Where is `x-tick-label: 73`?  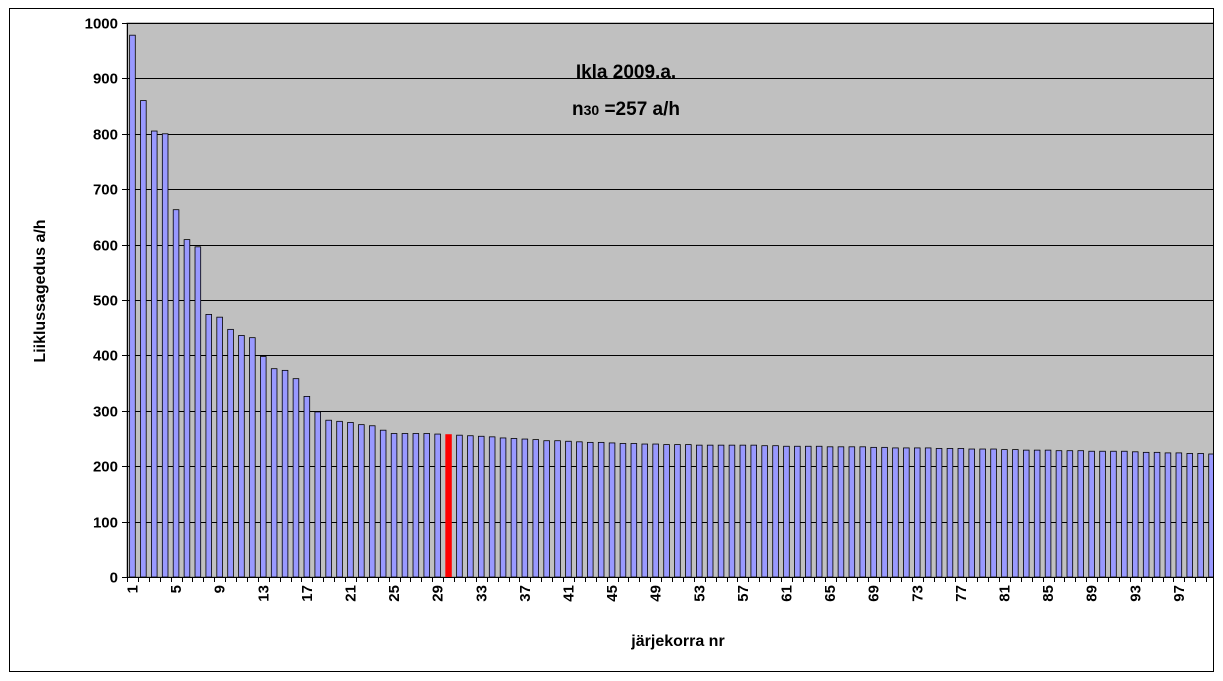 x-tick-label: 73 is located at coordinates (917, 593).